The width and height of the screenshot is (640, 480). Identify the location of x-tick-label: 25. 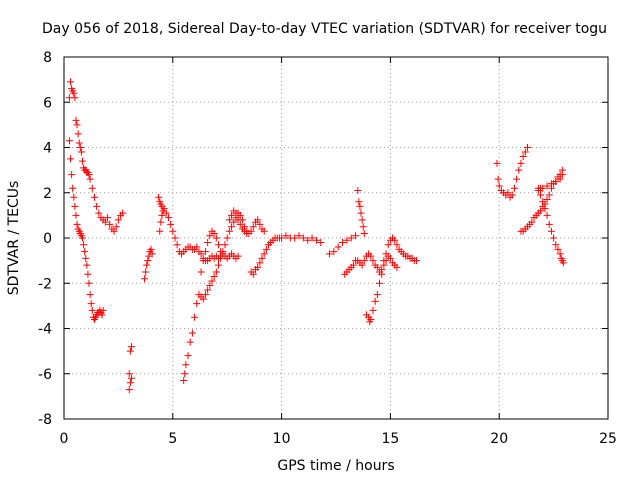
(608, 439).